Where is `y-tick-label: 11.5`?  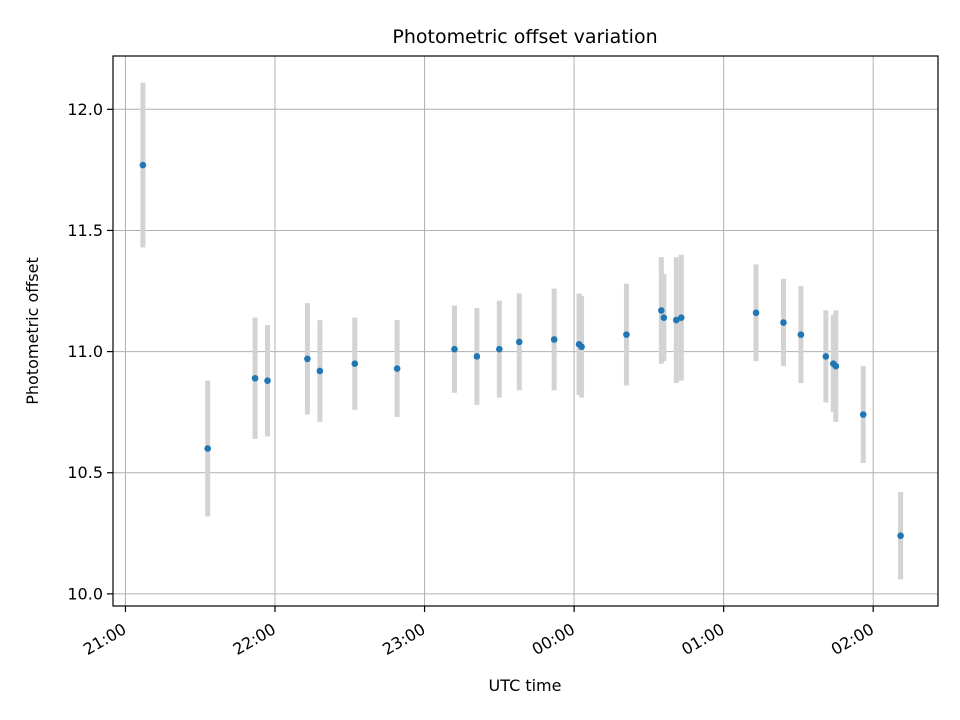
y-tick-label: 11.5 is located at coordinates (85, 230).